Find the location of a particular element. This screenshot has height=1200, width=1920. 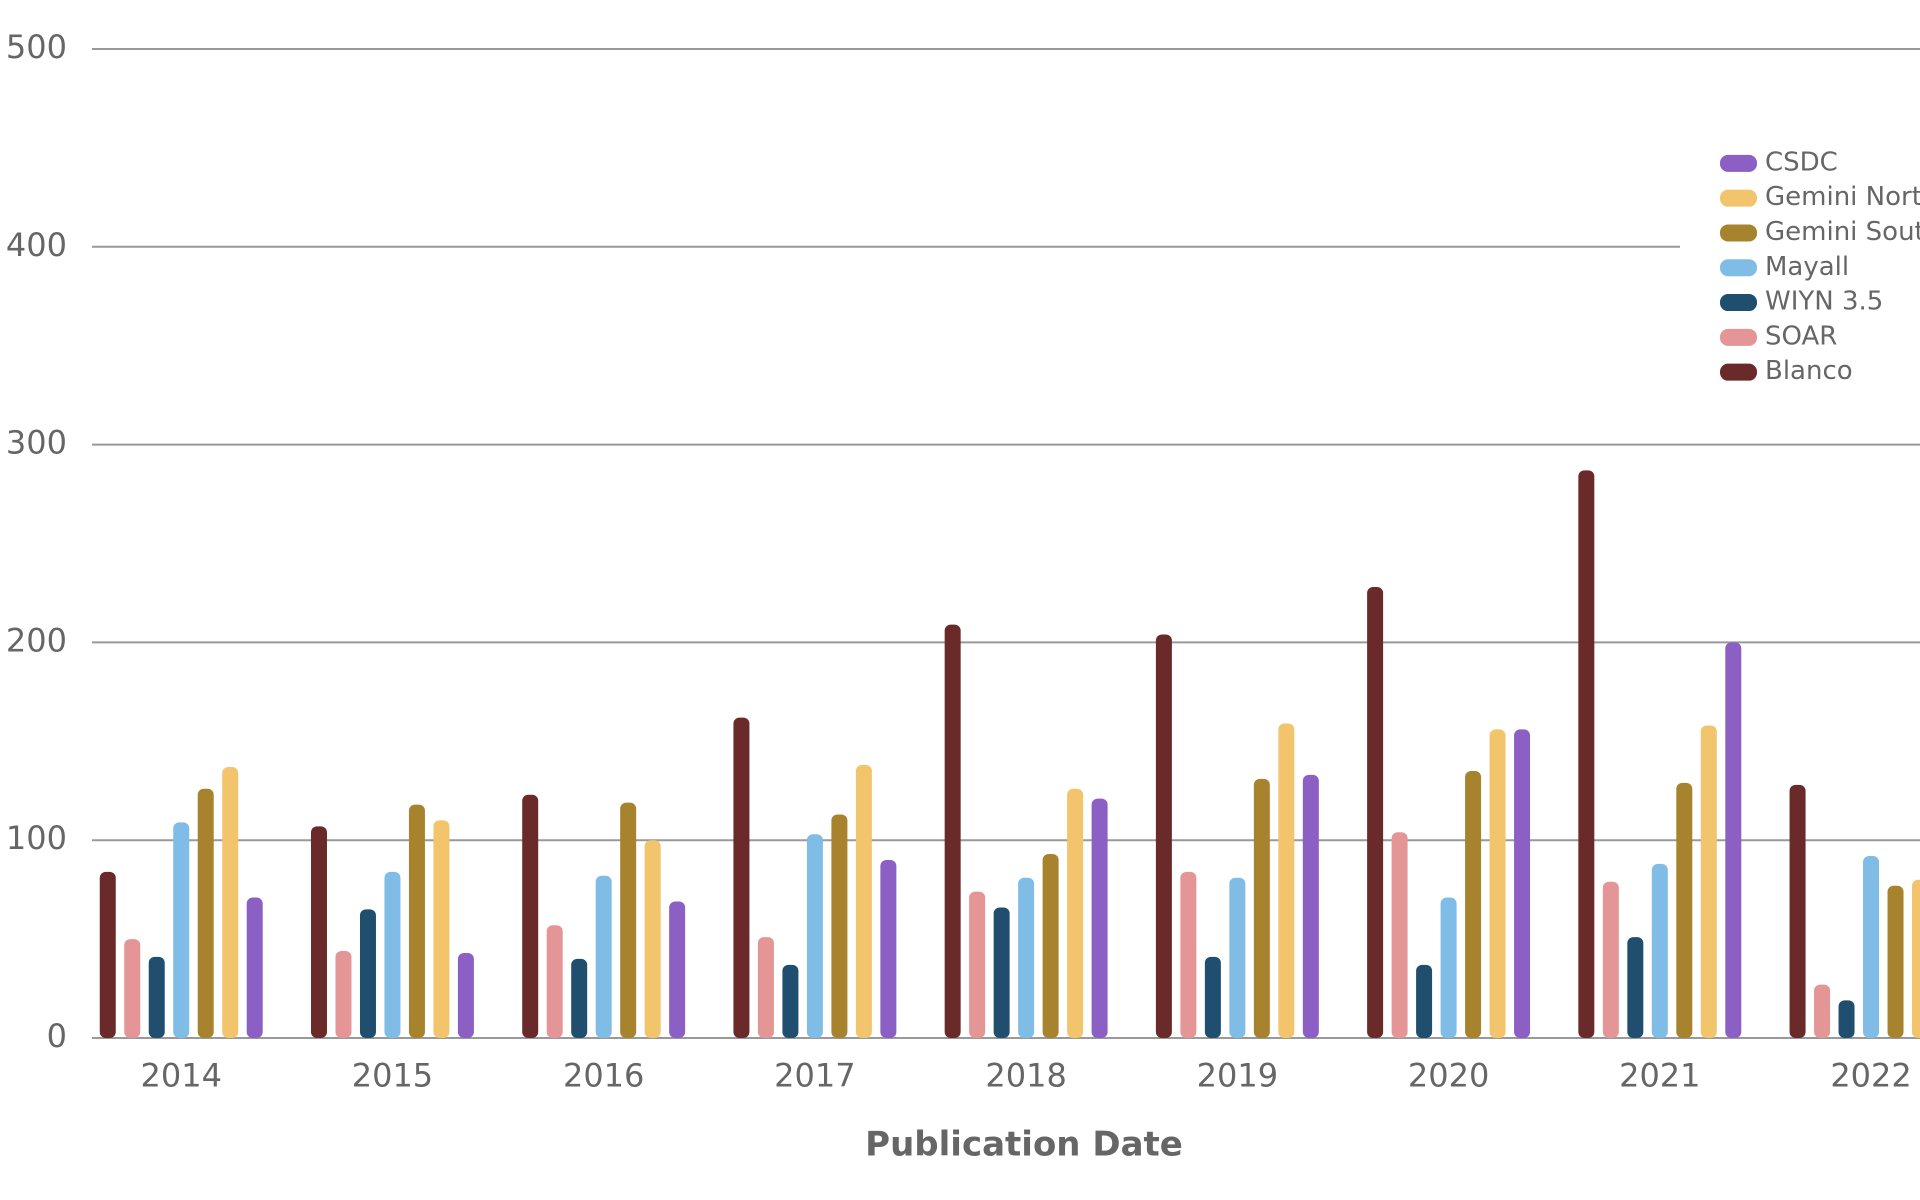

legend-label: Mayall is located at coordinates (1807, 267).